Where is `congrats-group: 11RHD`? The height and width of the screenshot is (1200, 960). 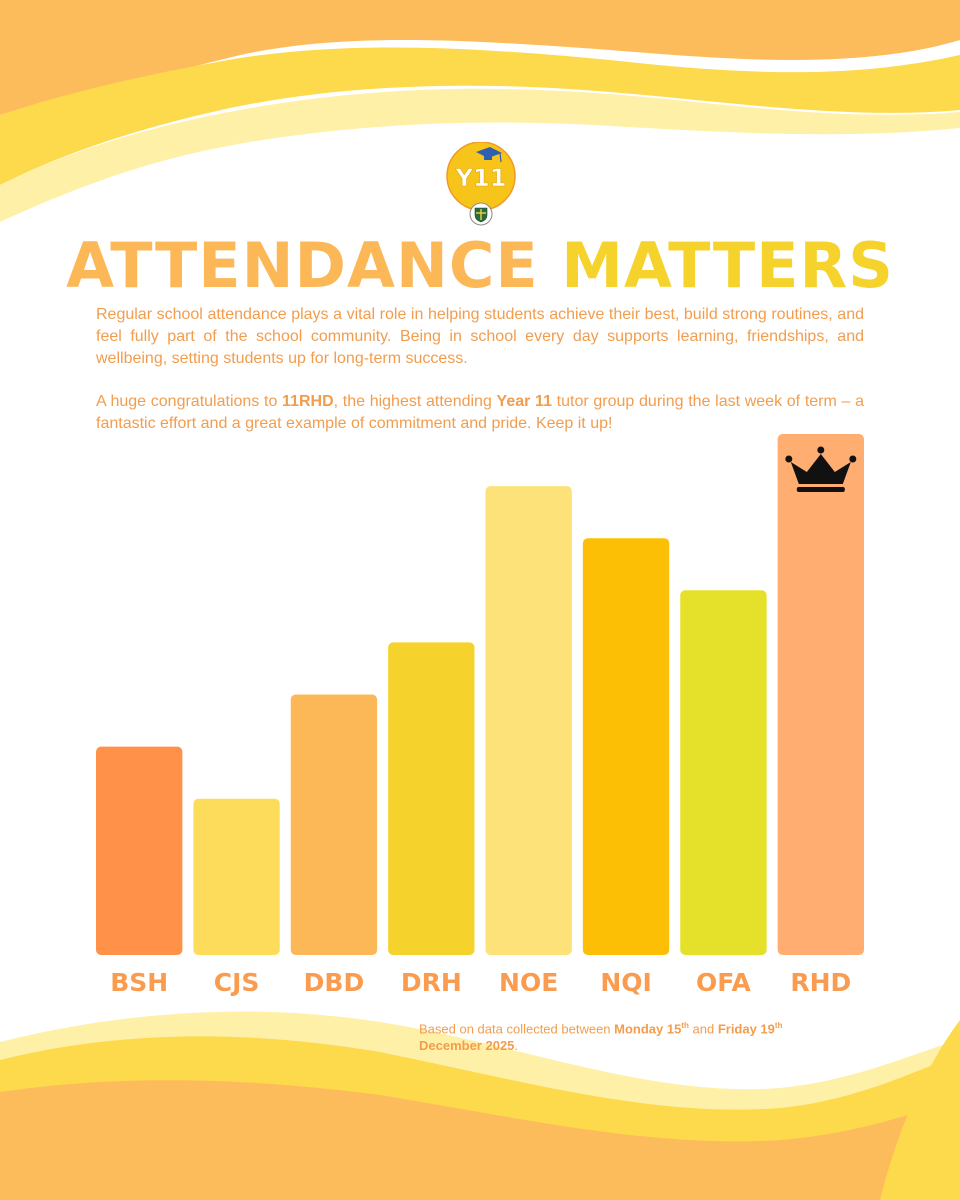 congrats-group: 11RHD is located at coordinates (308, 401).